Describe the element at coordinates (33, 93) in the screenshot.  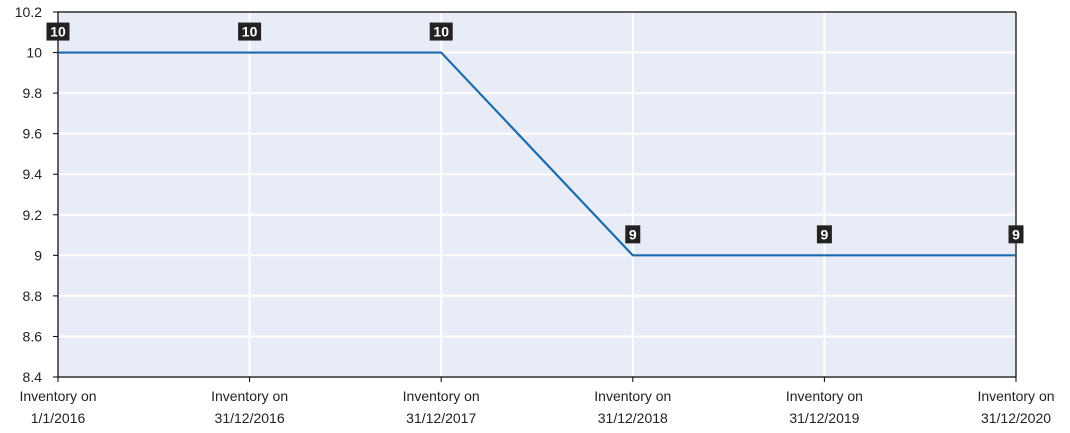
I see `y-tick-label: 9.8` at that location.